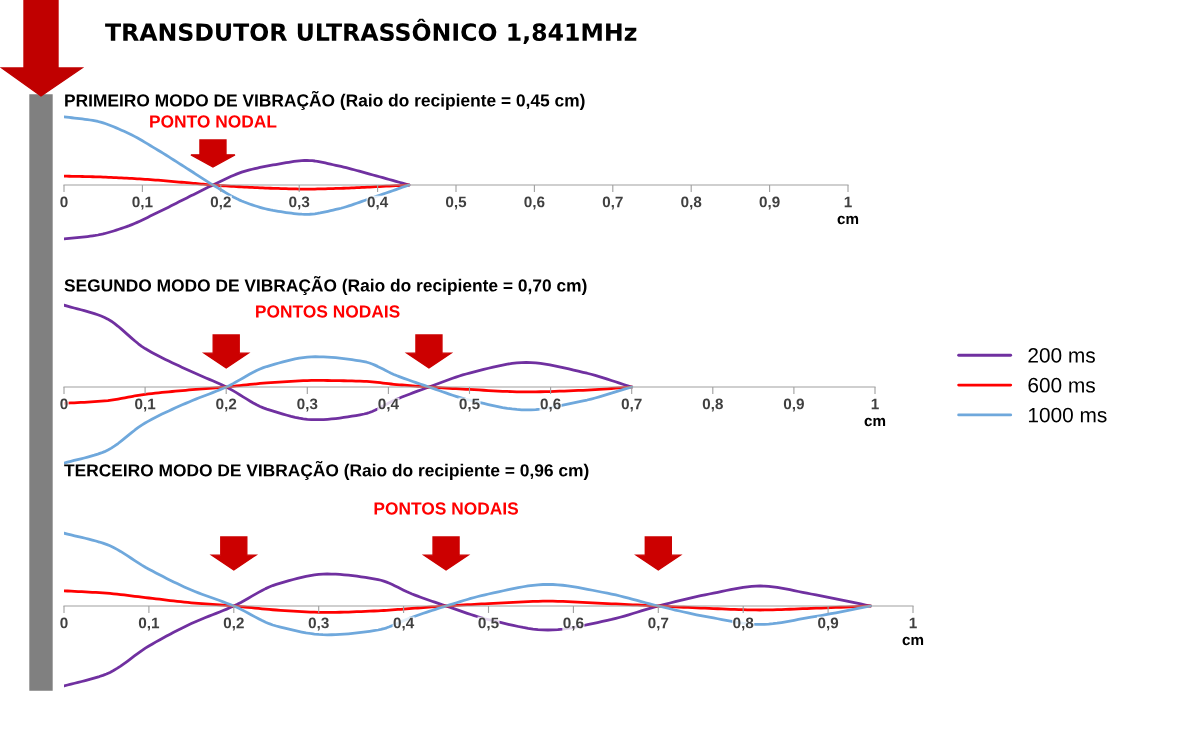  Describe the element at coordinates (326, 470) in the screenshot. I see `chart-subtitle: TERCEIRO MODO DE VIBRAÇÃO (Raio do recipiente = 0,96 cm)` at that location.